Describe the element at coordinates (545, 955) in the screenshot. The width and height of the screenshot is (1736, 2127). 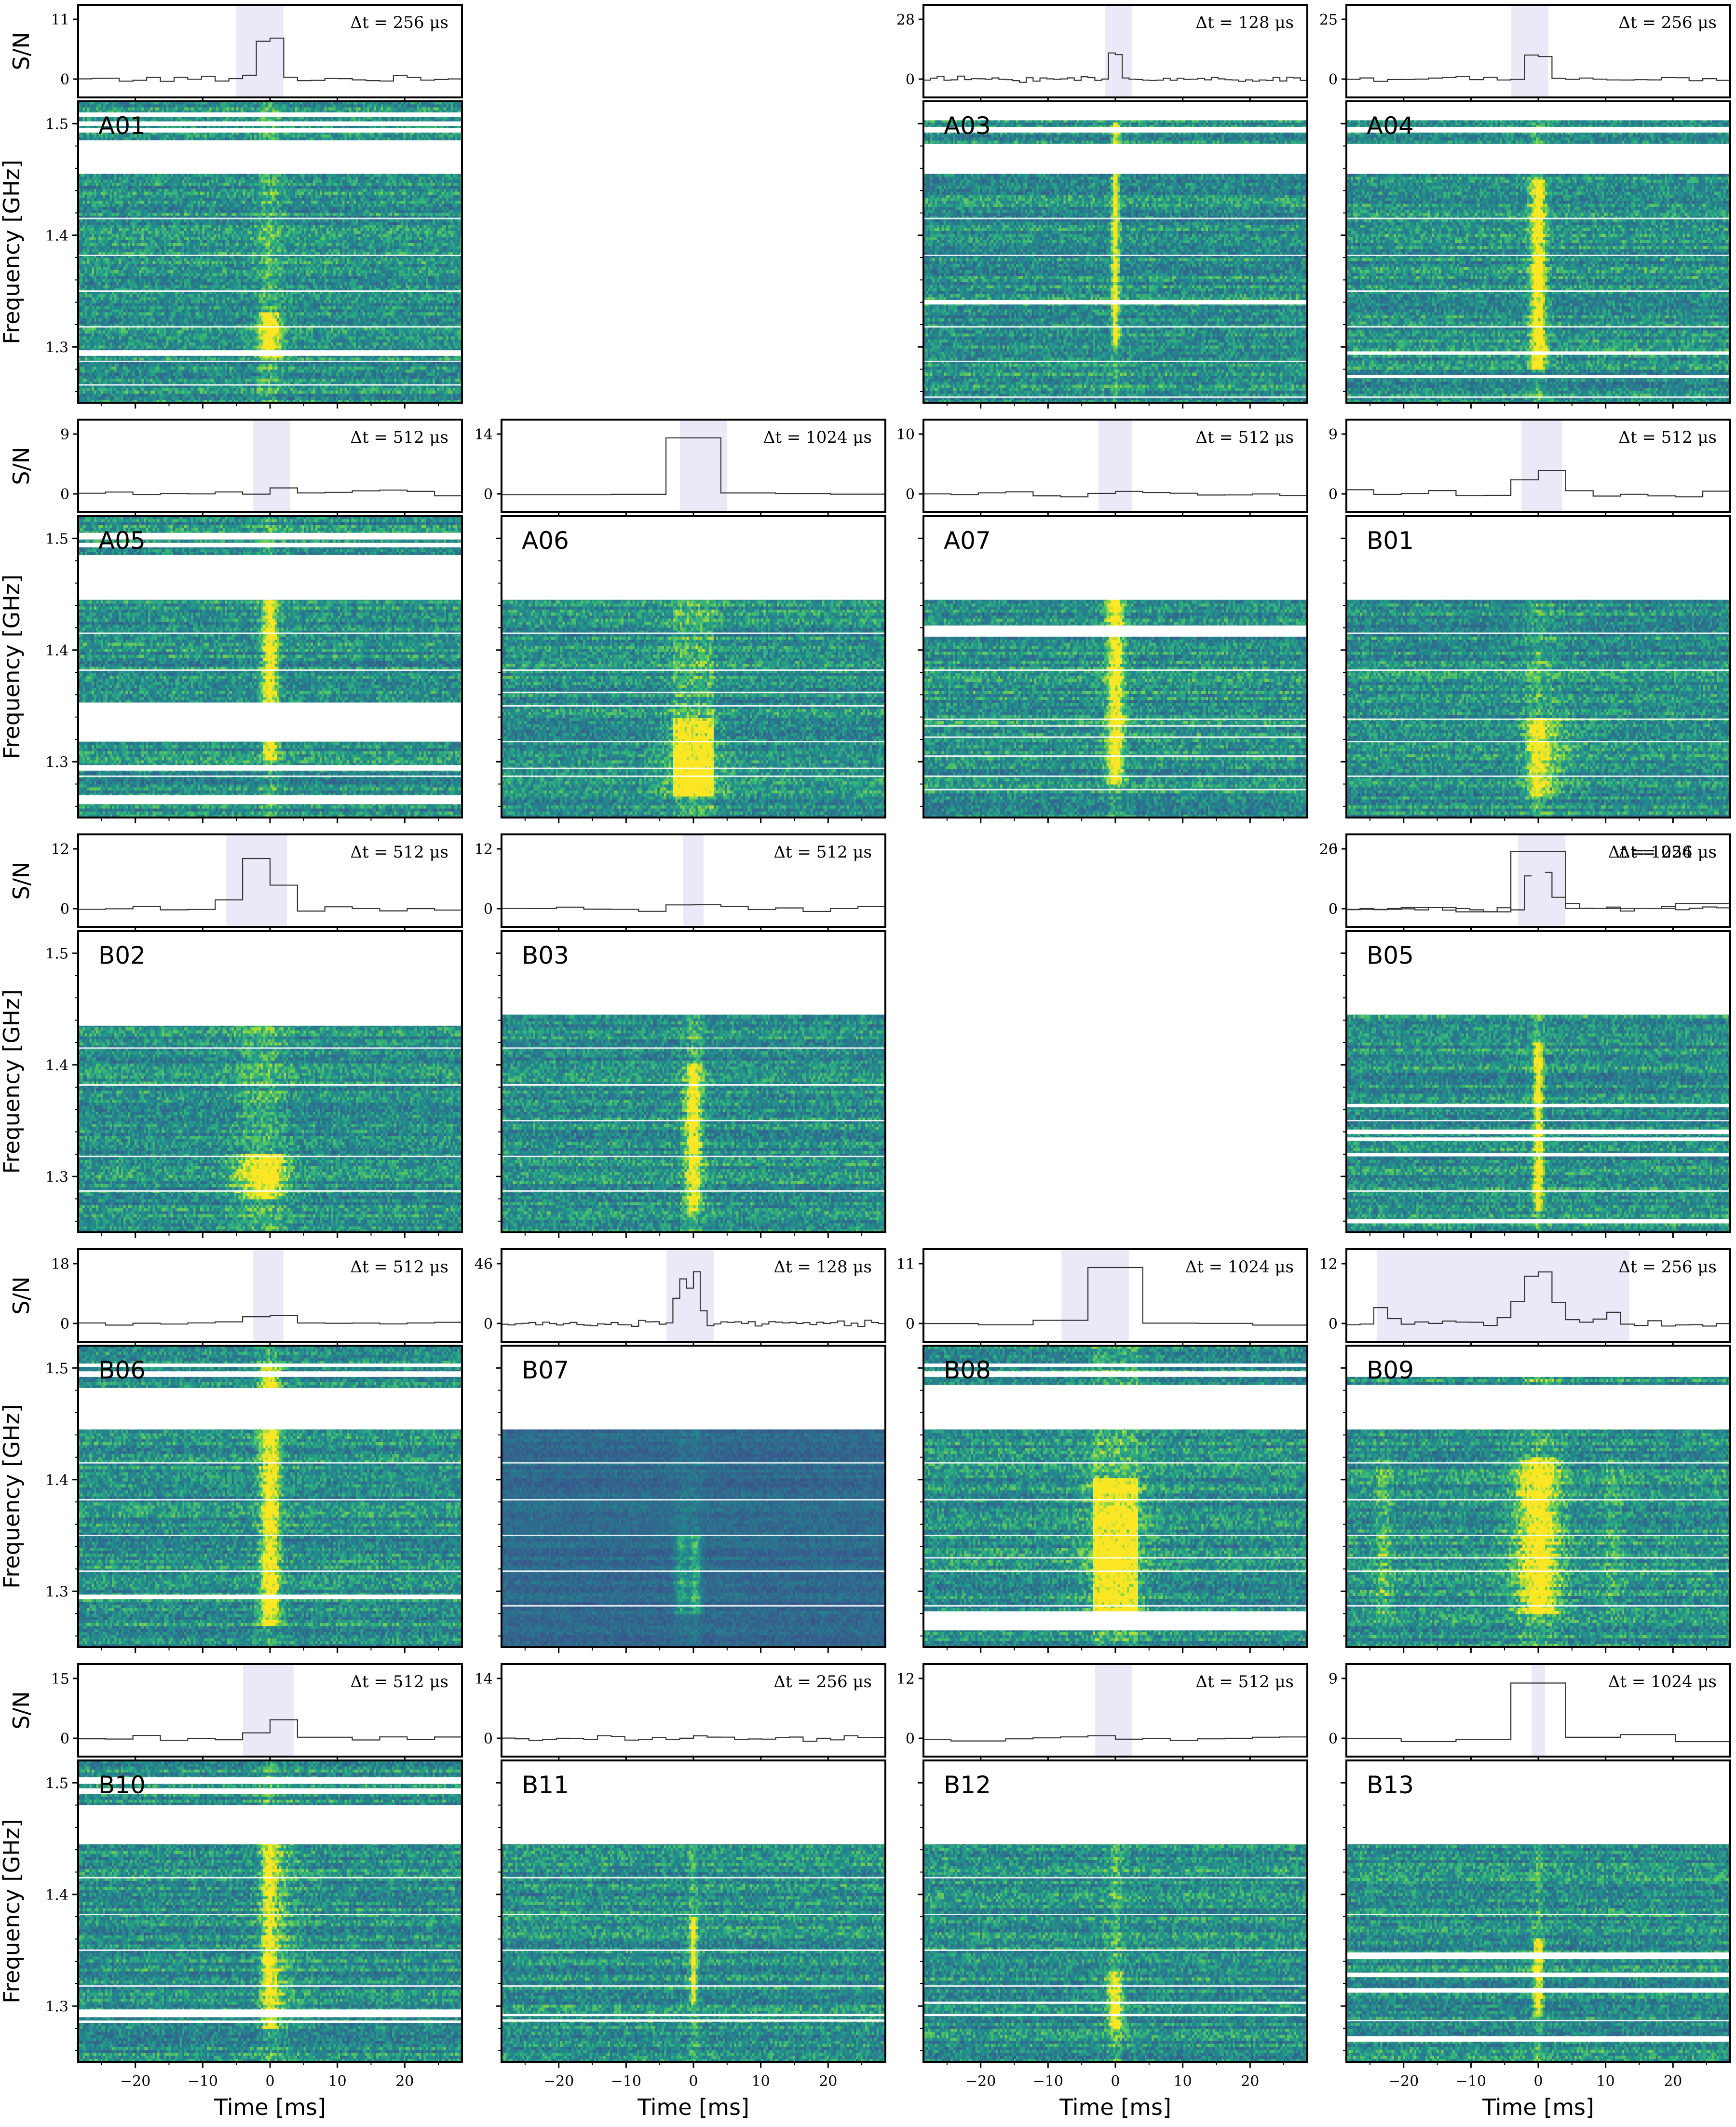
I see `burst-id-label: B03` at that location.